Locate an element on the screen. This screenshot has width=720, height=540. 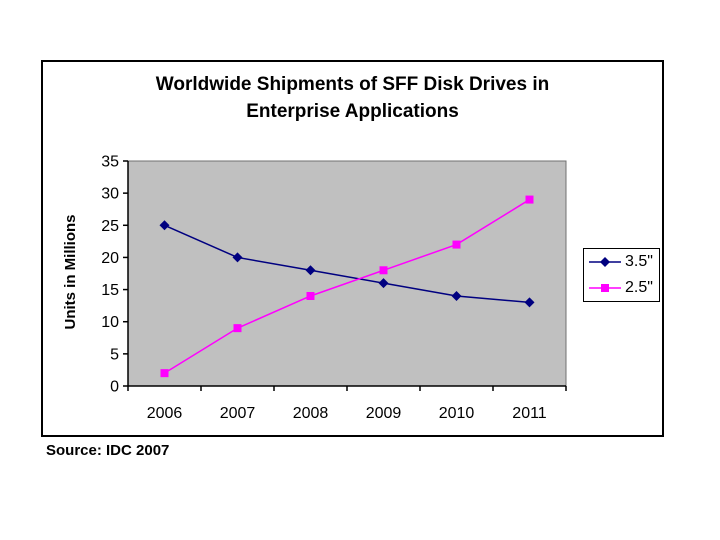
chart-title-line-2: Enterprise Applications is located at coordinates (352, 111).